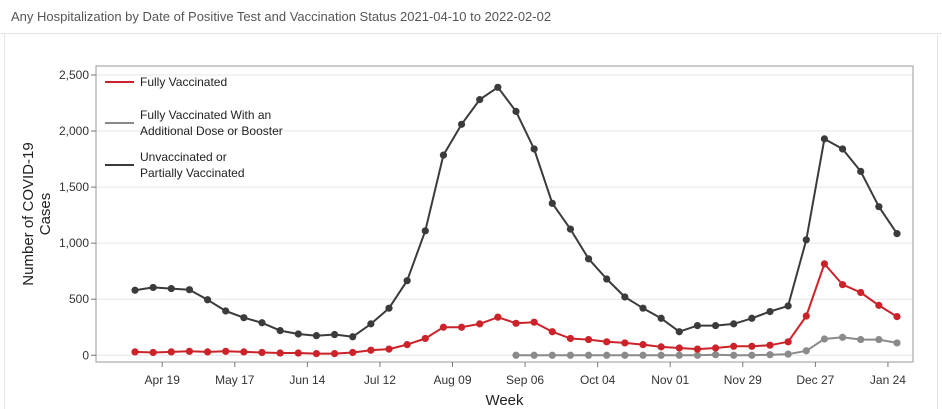  What do you see at coordinates (163, 380) in the screenshot?
I see `x-tick-label: Apr 19` at bounding box center [163, 380].